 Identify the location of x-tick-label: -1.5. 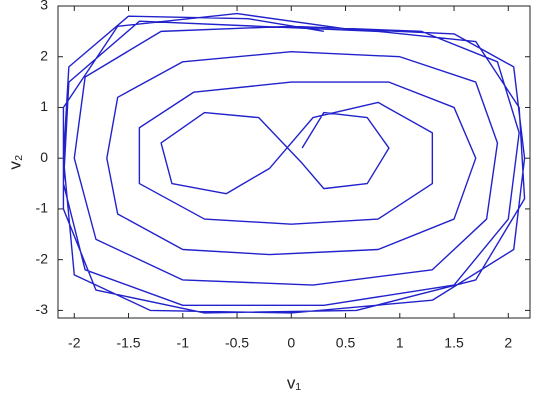
(128, 343).